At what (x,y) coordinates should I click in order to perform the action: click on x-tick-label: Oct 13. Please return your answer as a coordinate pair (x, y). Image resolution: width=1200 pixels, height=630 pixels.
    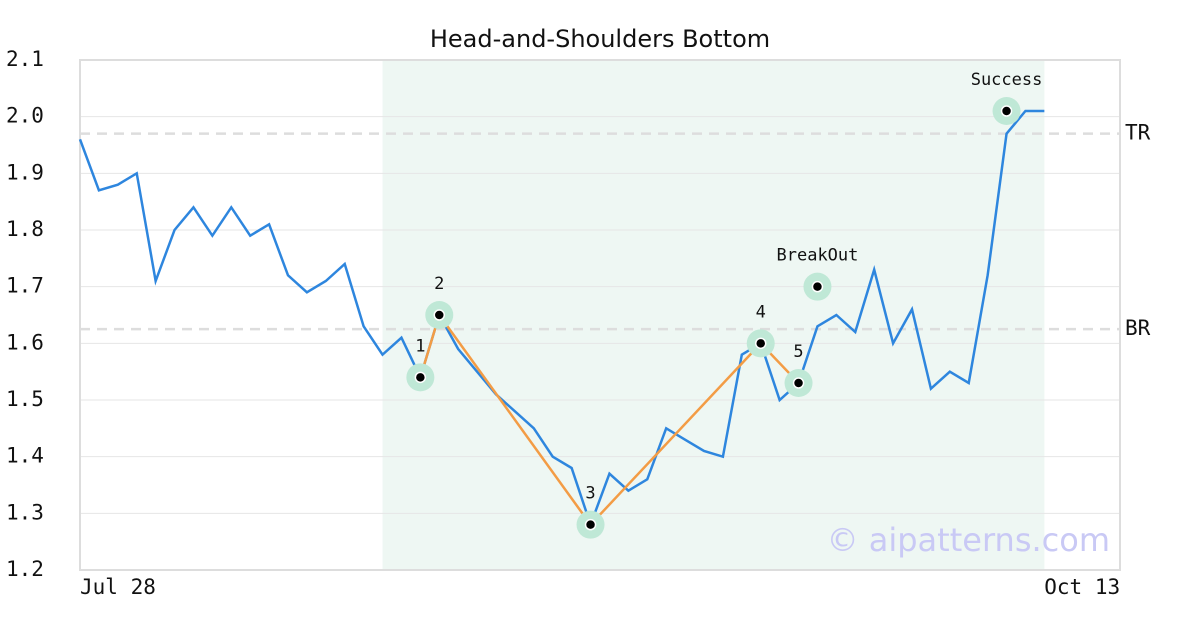
    Looking at the image, I should click on (1082, 587).